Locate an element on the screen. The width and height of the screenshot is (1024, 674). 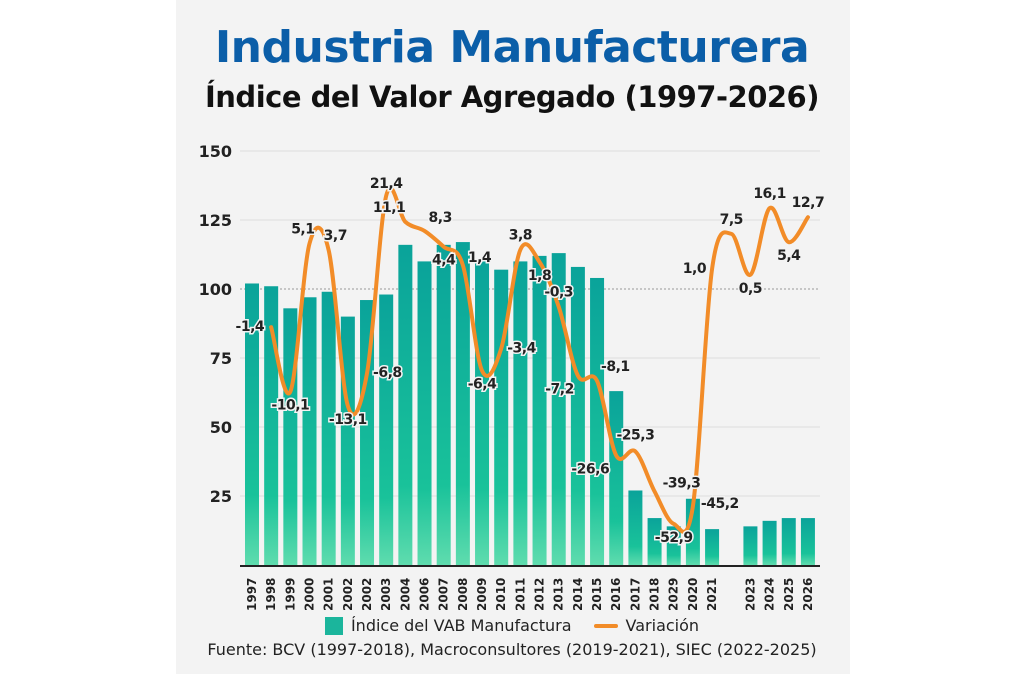
bar-2013 is located at coordinates (558, 409).